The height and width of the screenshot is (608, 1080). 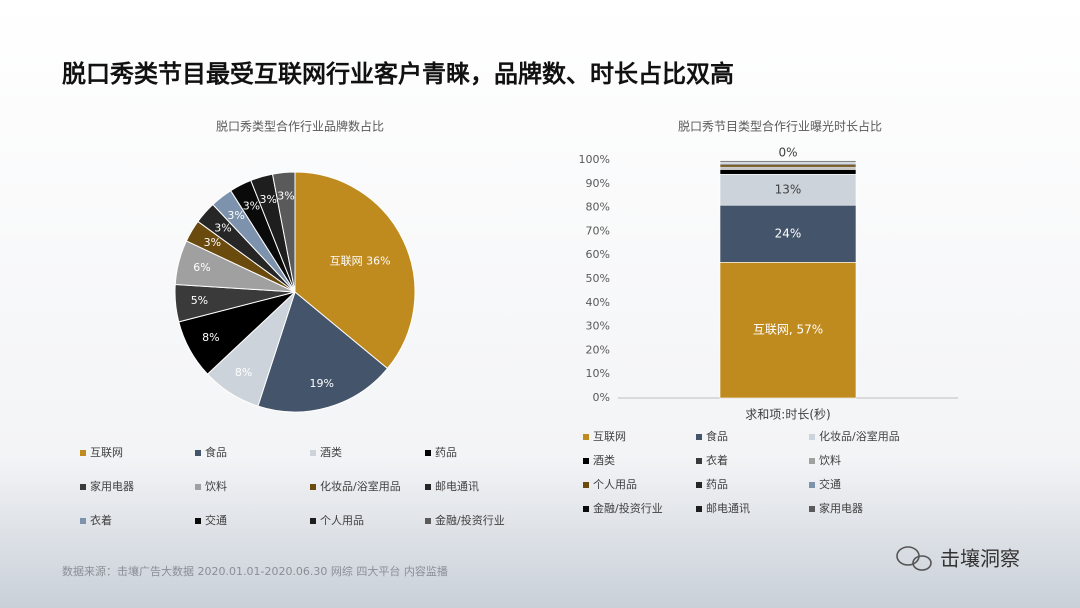 I want to click on chart-title: 脱口秀节目类型合作行业曝光时长占比, so click(x=780, y=126).